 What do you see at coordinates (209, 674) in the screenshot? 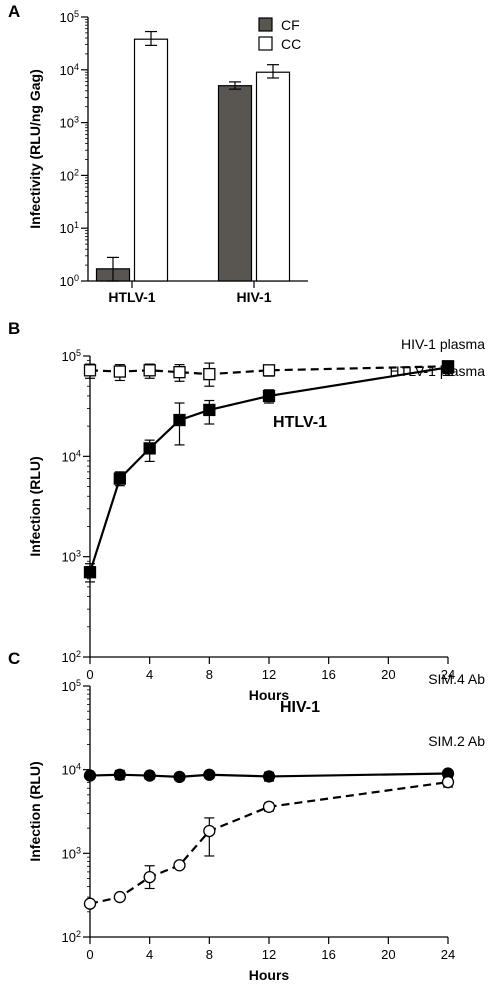
I see `x-tick-label-b-8: 8` at bounding box center [209, 674].